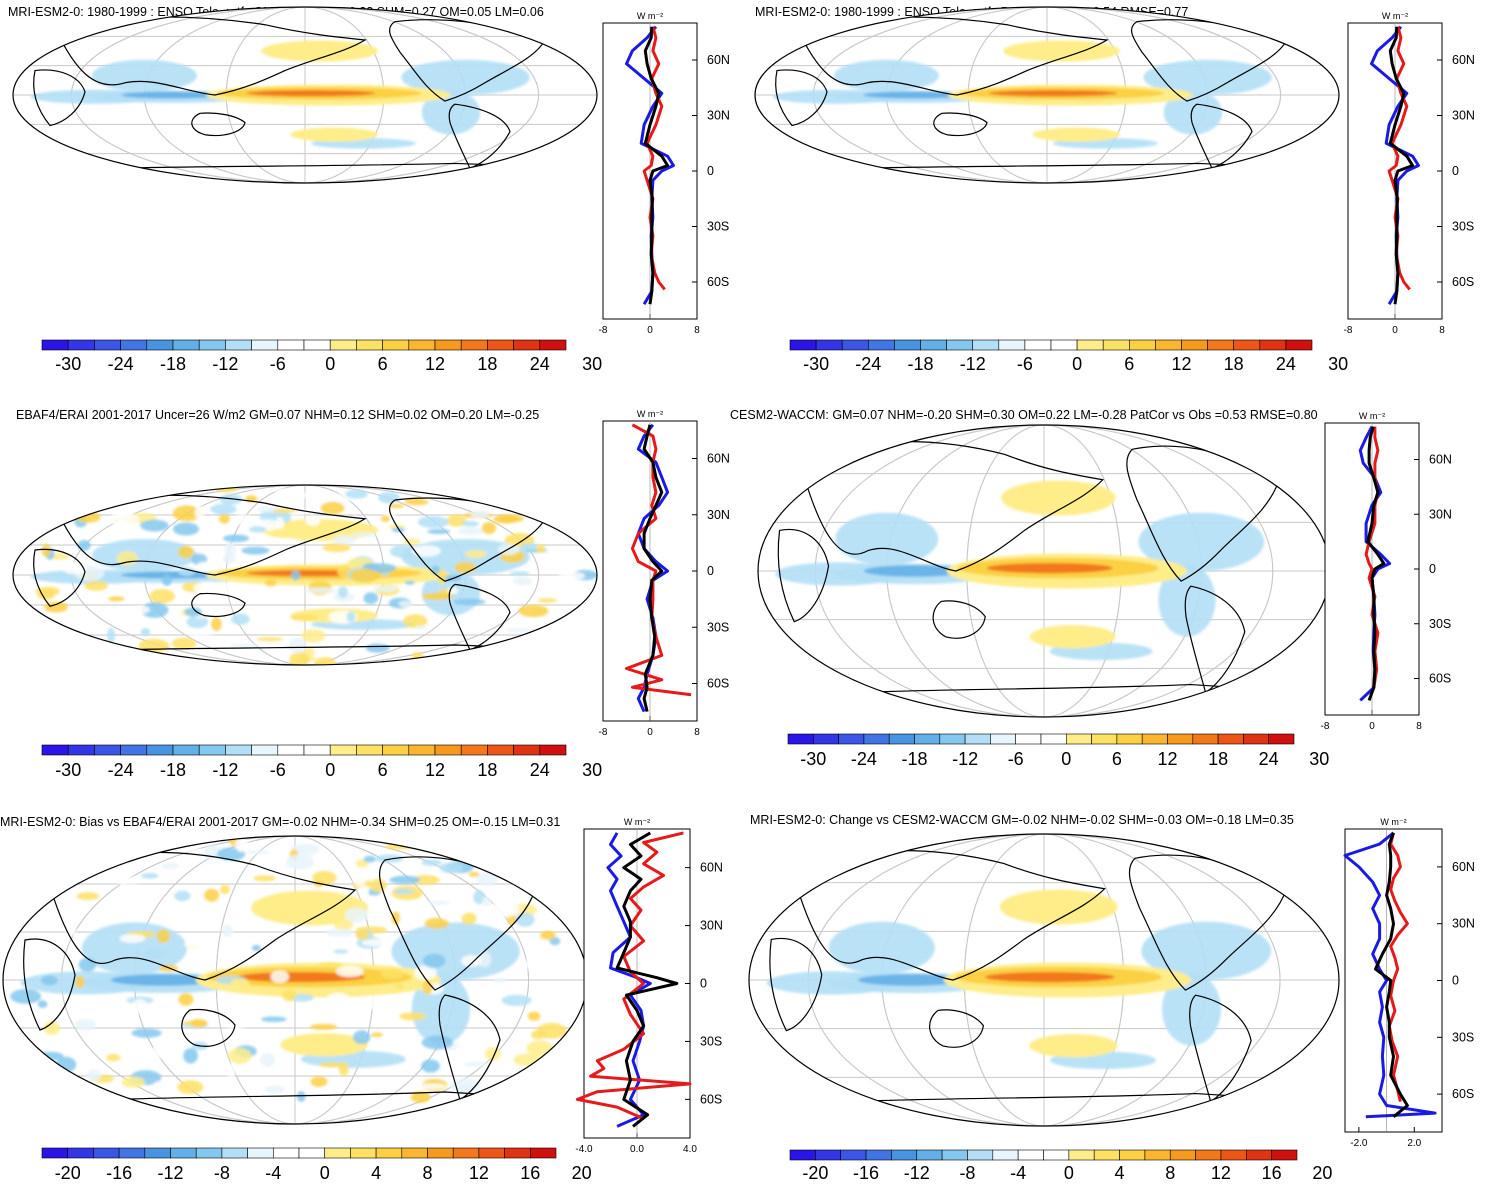  Describe the element at coordinates (321, 762) in the screenshot. I see `colorbar: -30 -24 -18 -12 -6 0 6 12 18 24 30` at that location.